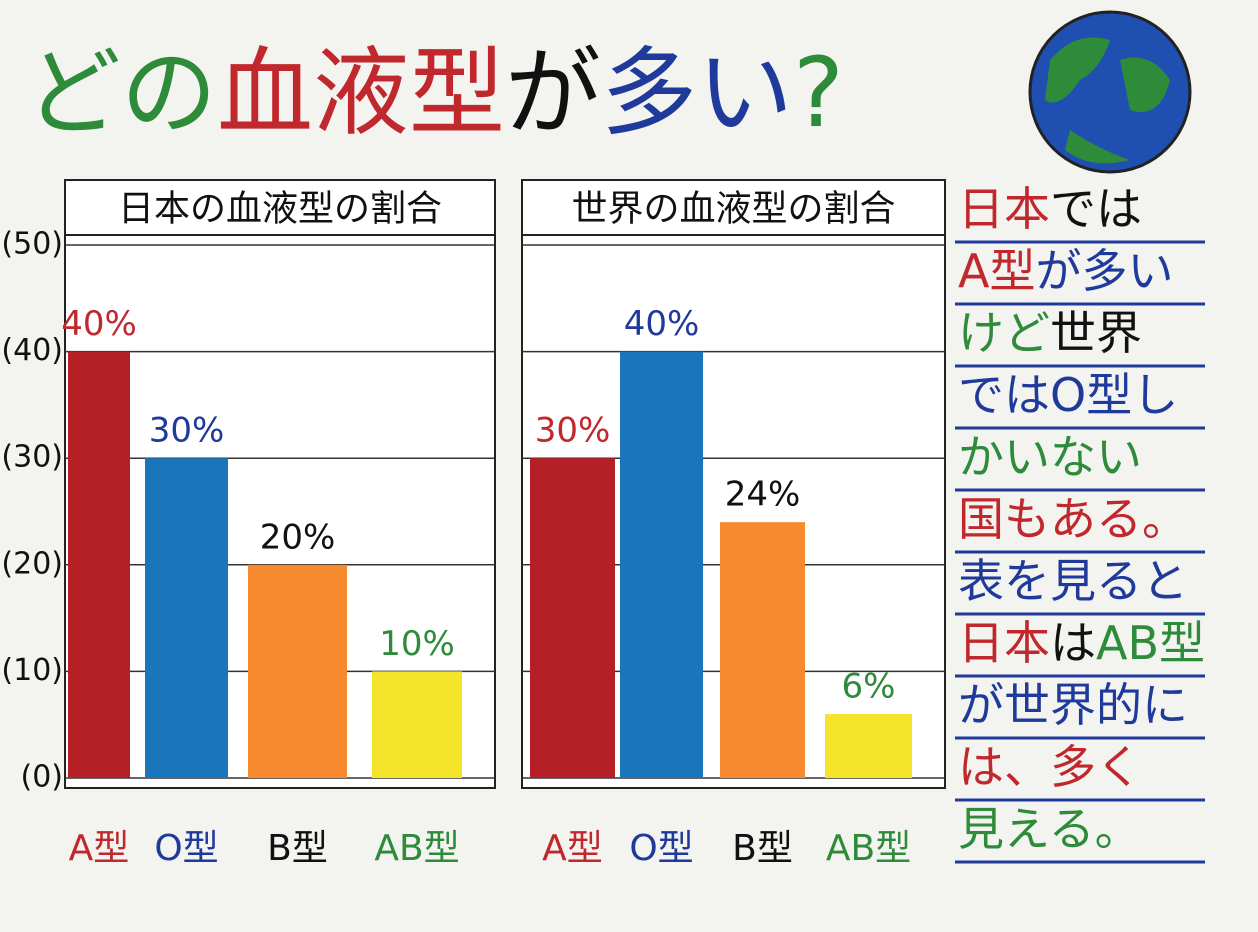  What do you see at coordinates (32, 244) in the screenshot?
I see `y-tick-label: (50)` at bounding box center [32, 244].